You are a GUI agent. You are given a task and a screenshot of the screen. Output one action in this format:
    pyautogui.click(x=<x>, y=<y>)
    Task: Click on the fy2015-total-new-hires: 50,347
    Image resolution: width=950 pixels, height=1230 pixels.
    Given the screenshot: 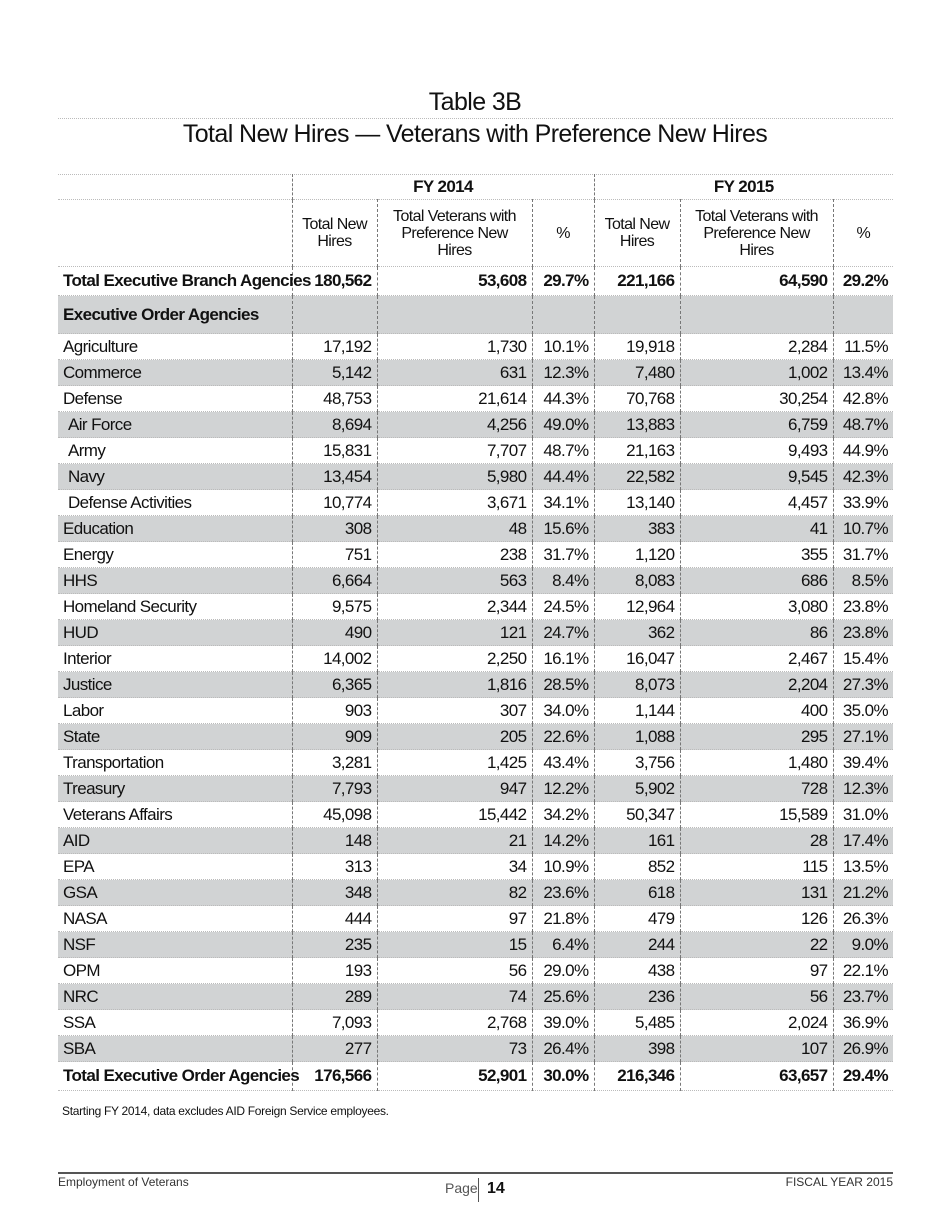 What is the action you would take?
    pyautogui.click(x=637, y=814)
    